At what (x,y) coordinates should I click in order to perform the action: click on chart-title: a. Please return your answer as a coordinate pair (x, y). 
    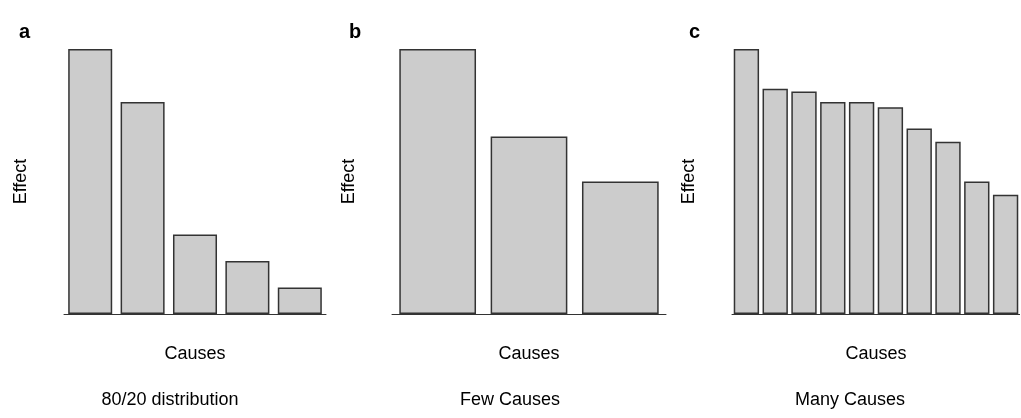
    Looking at the image, I should click on (25, 31).